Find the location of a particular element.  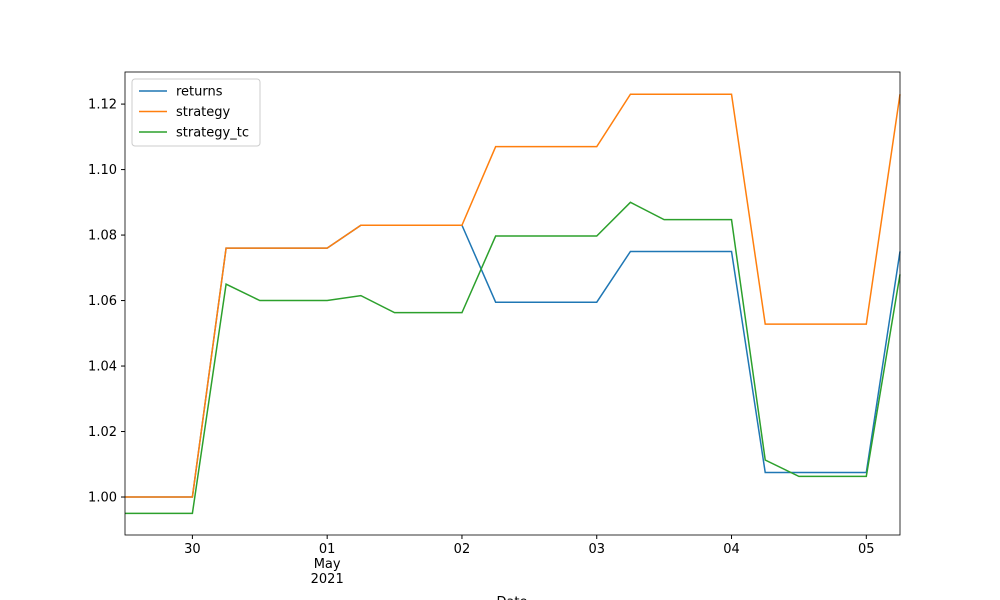

y-tick-label: 1.02 is located at coordinates (102, 432).